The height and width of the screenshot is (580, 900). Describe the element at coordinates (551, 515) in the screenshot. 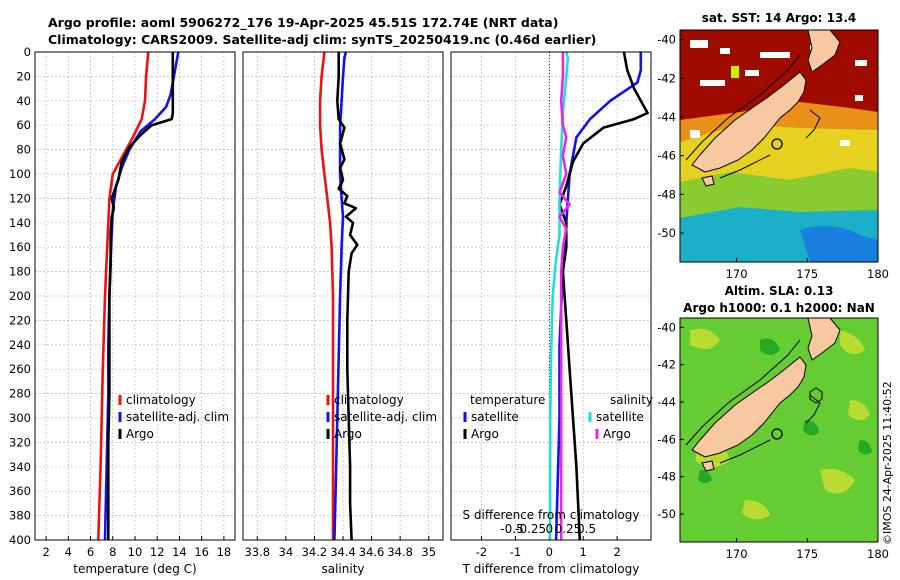

I see `top-axis-label: S difference from climatology` at that location.